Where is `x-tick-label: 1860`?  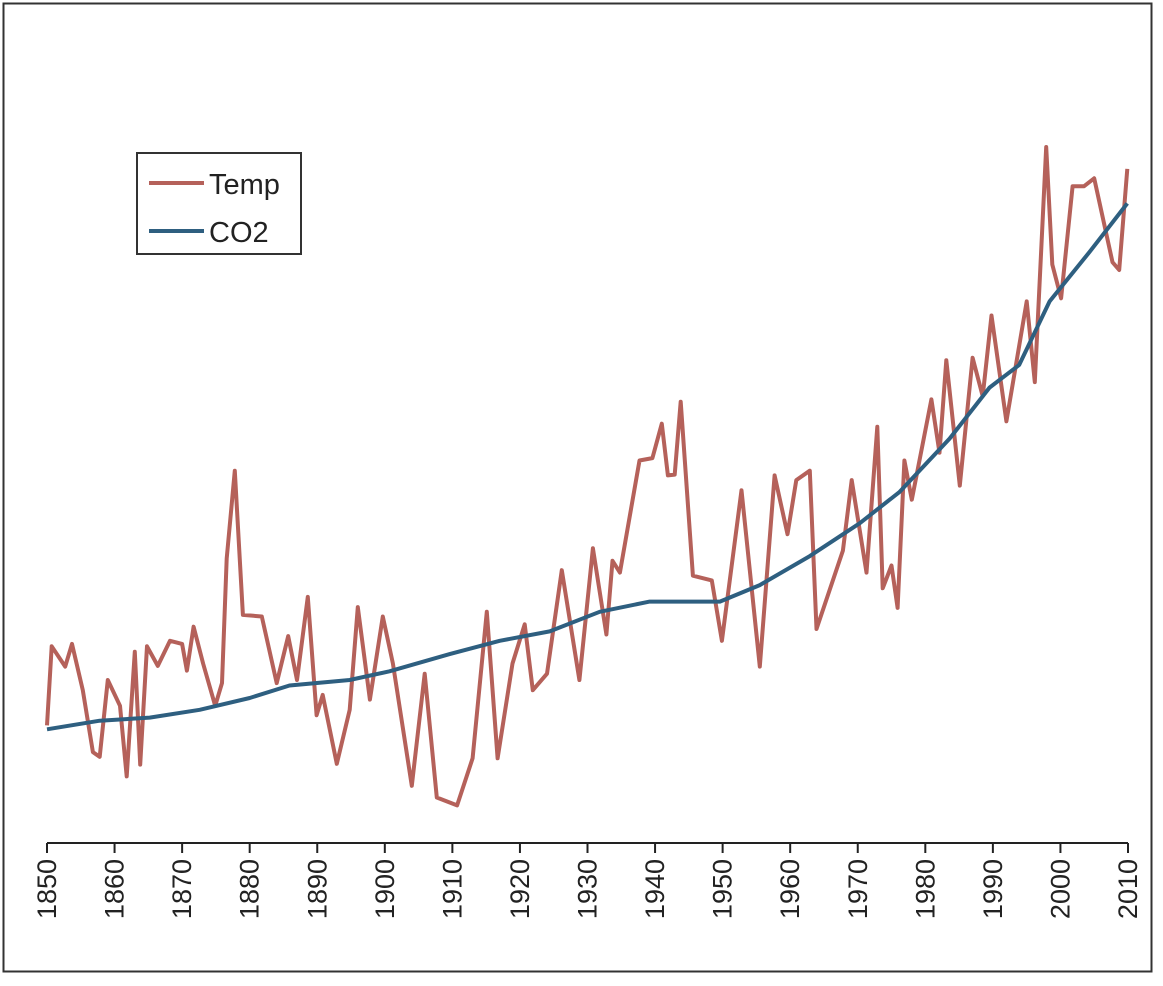
x-tick-label: 1860 is located at coordinates (115, 889).